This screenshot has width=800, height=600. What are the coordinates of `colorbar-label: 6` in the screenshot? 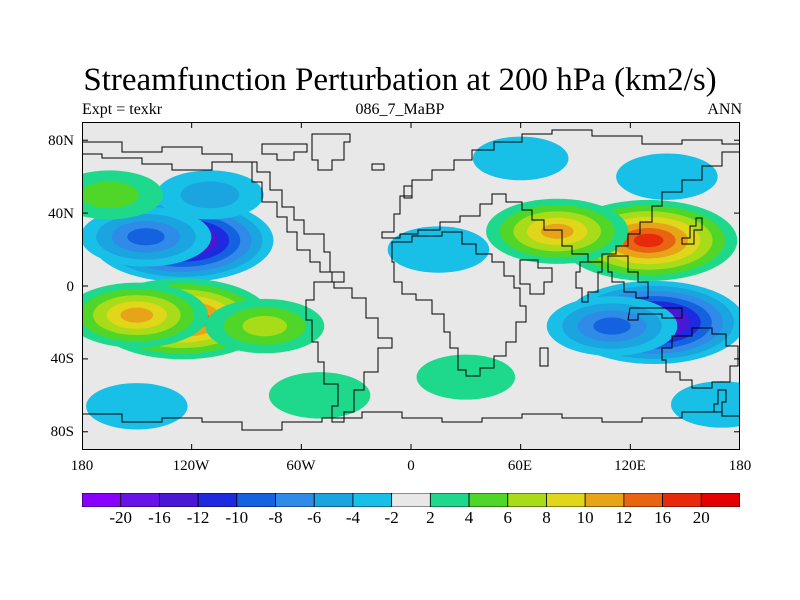 It's located at (508, 517).